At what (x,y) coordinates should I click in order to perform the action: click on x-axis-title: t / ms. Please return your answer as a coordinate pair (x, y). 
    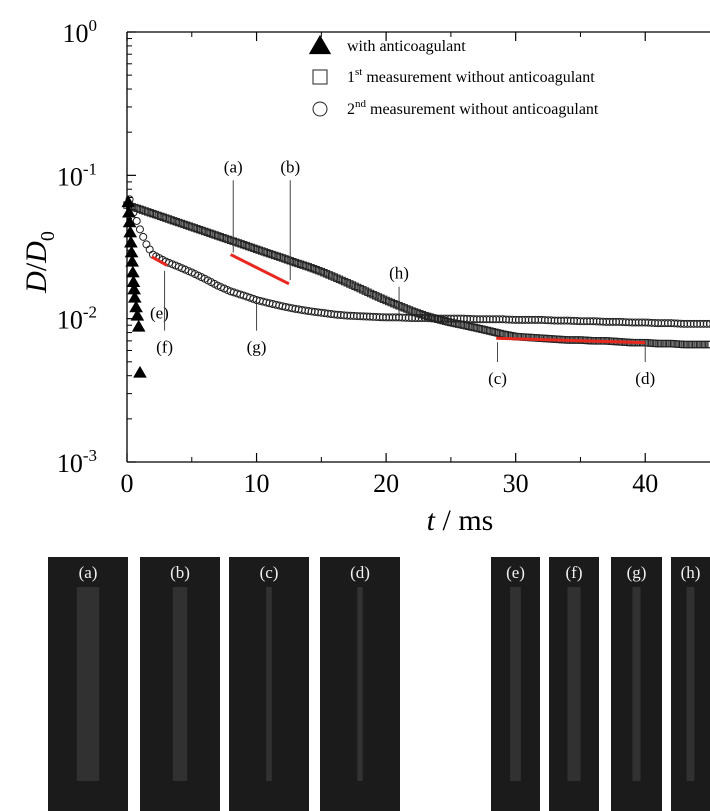
    Looking at the image, I should click on (460, 520).